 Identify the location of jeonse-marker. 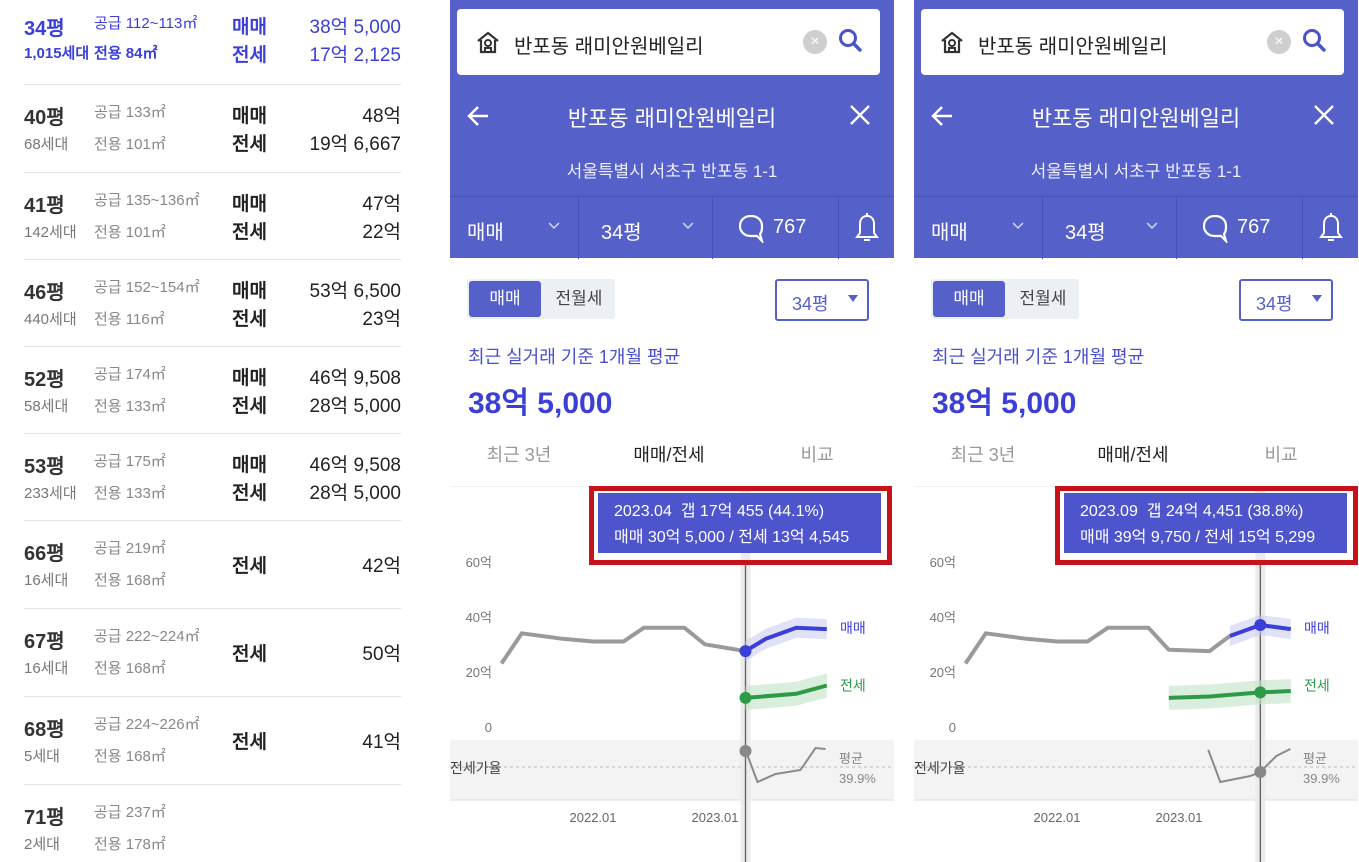
(1260, 692).